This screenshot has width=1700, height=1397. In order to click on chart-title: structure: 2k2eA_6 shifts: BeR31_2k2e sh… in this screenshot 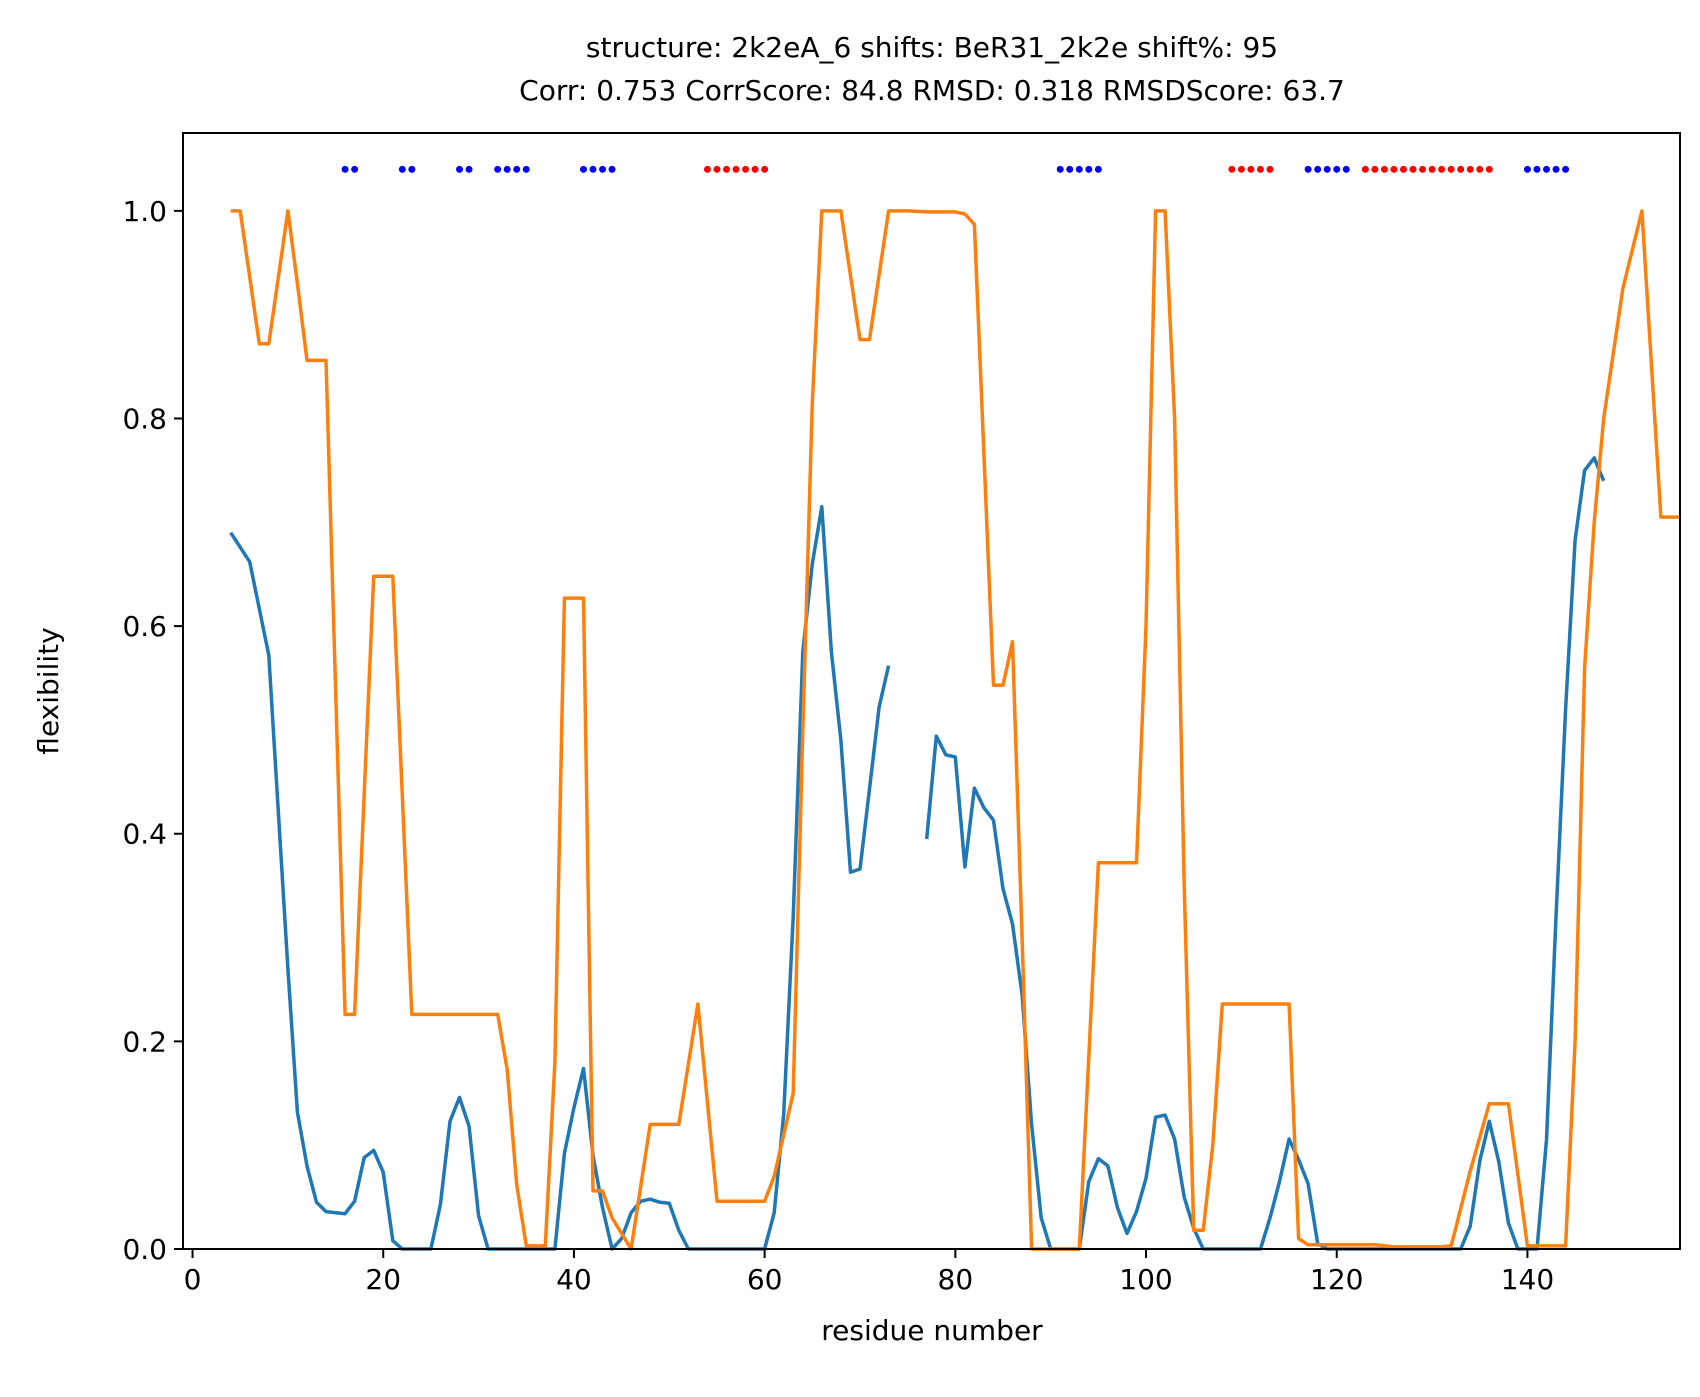, I will do `click(932, 47)`.